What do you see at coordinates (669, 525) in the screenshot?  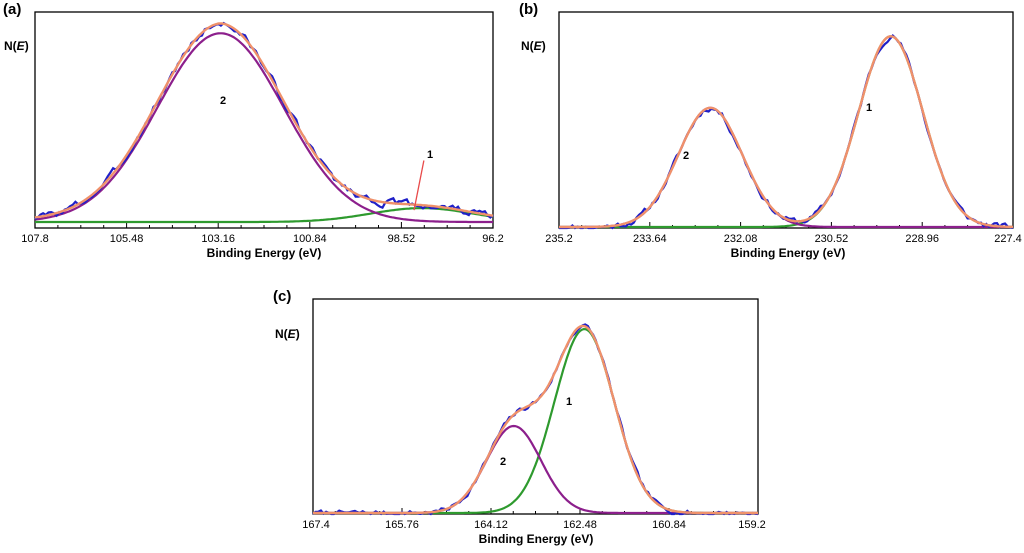 I see `x-tick-label: 160.84` at bounding box center [669, 525].